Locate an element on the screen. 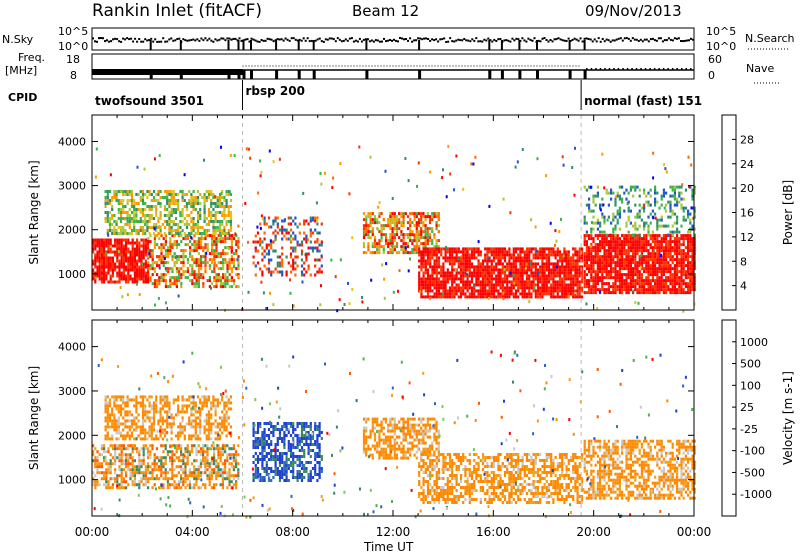  colorbar-tick-label: 12 is located at coordinates (747, 237).